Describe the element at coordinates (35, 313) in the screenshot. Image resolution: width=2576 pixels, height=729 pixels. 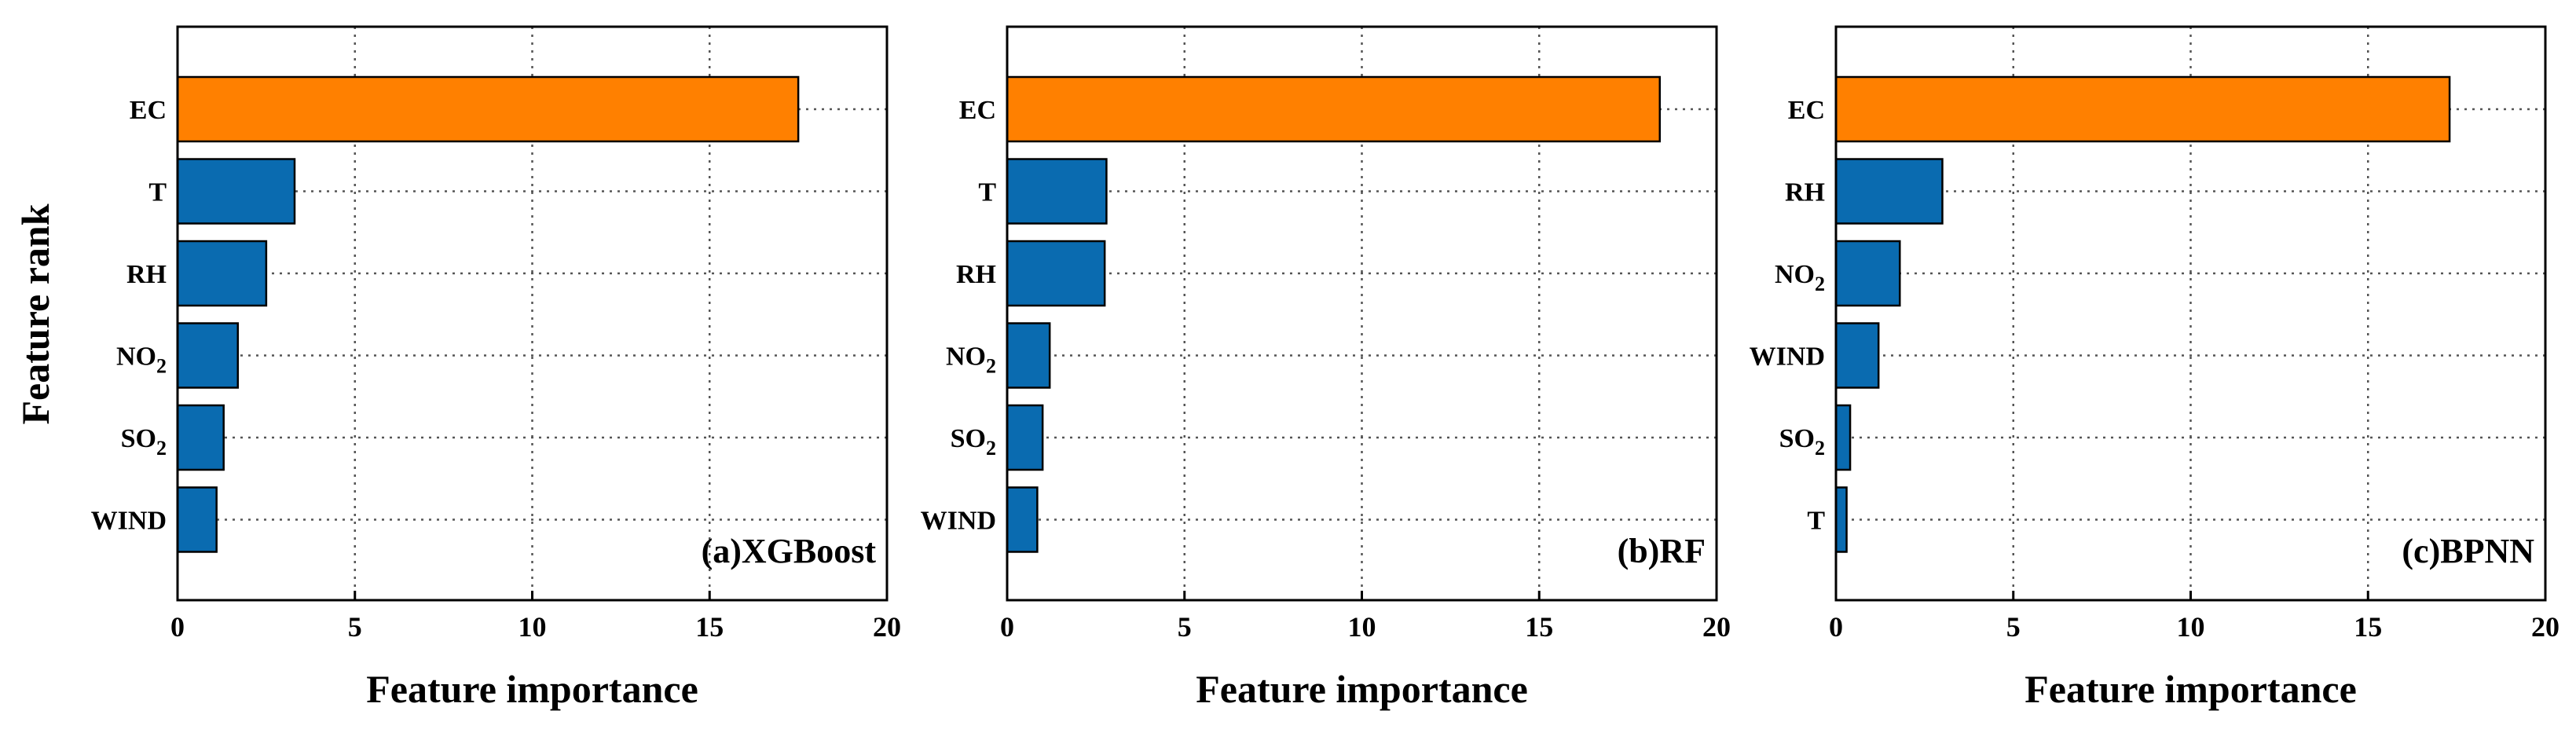
I see `y-axis-title: Feature rank` at that location.